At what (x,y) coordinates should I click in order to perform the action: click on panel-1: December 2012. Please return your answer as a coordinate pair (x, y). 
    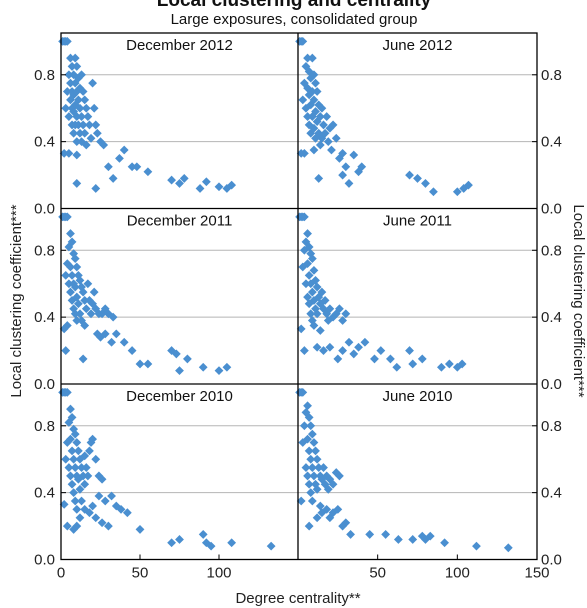
    Looking at the image, I should click on (178, 114).